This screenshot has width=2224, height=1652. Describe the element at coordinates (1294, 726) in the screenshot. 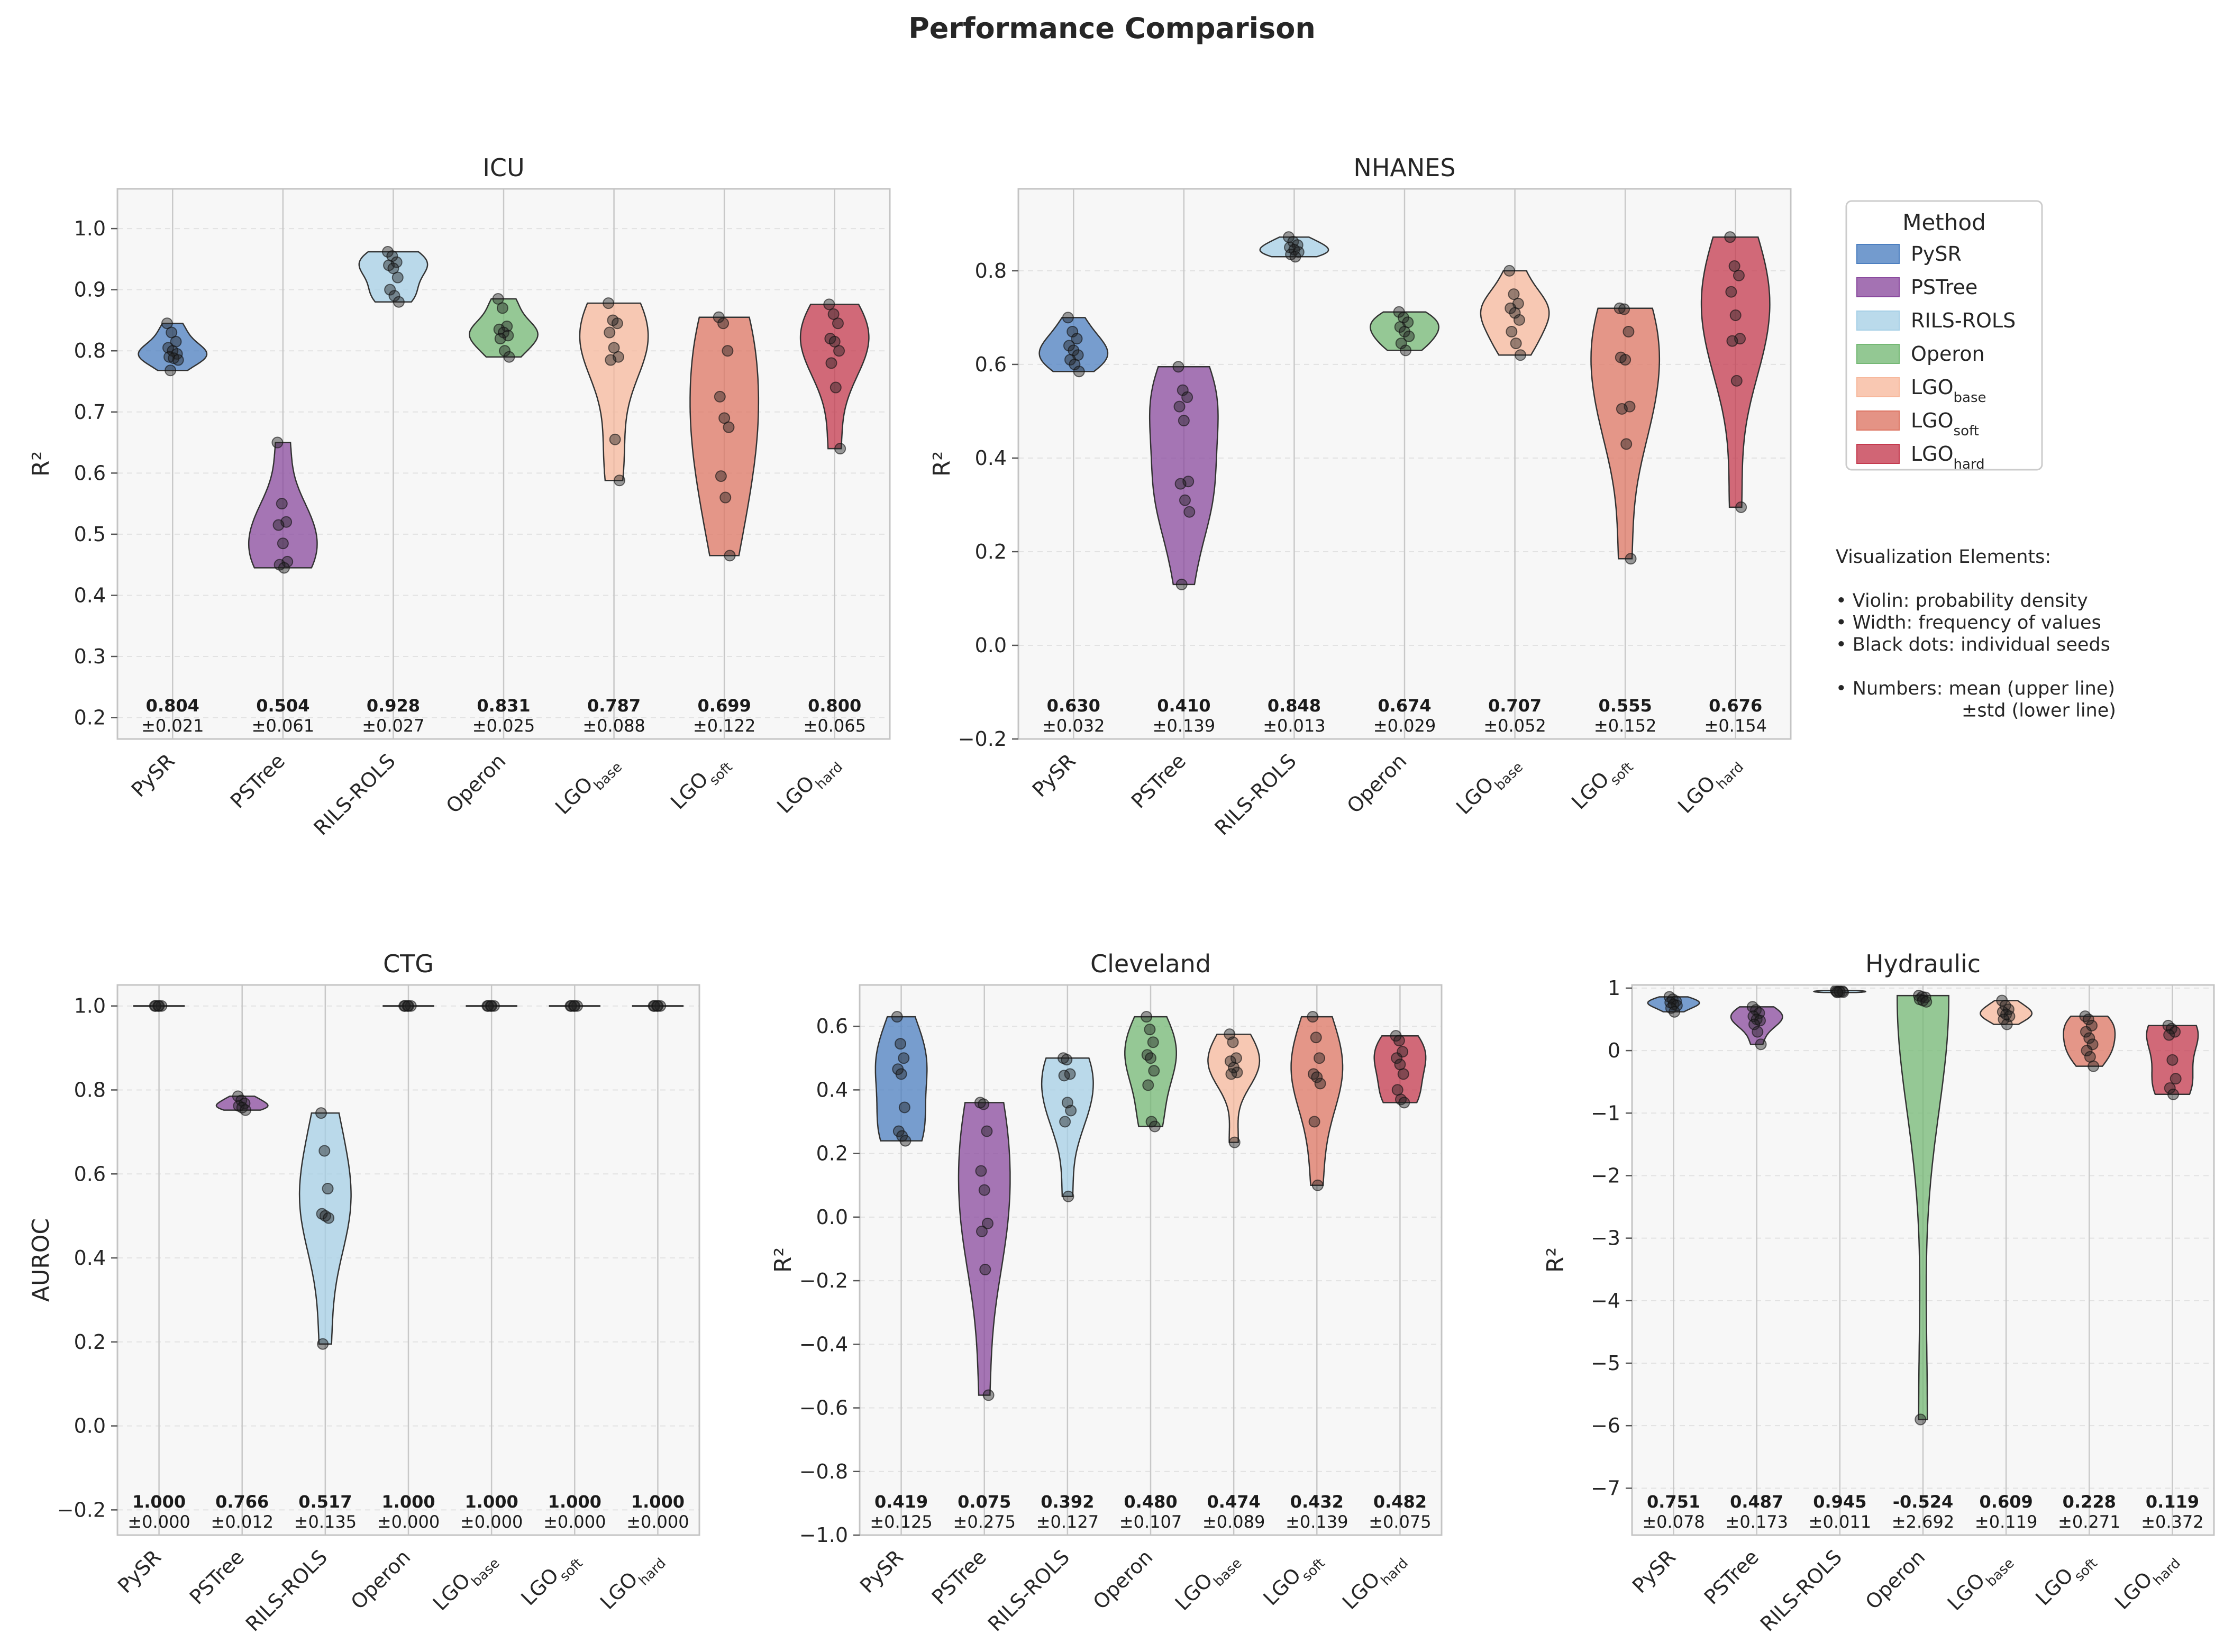

I see `std-label: ±0.013` at that location.